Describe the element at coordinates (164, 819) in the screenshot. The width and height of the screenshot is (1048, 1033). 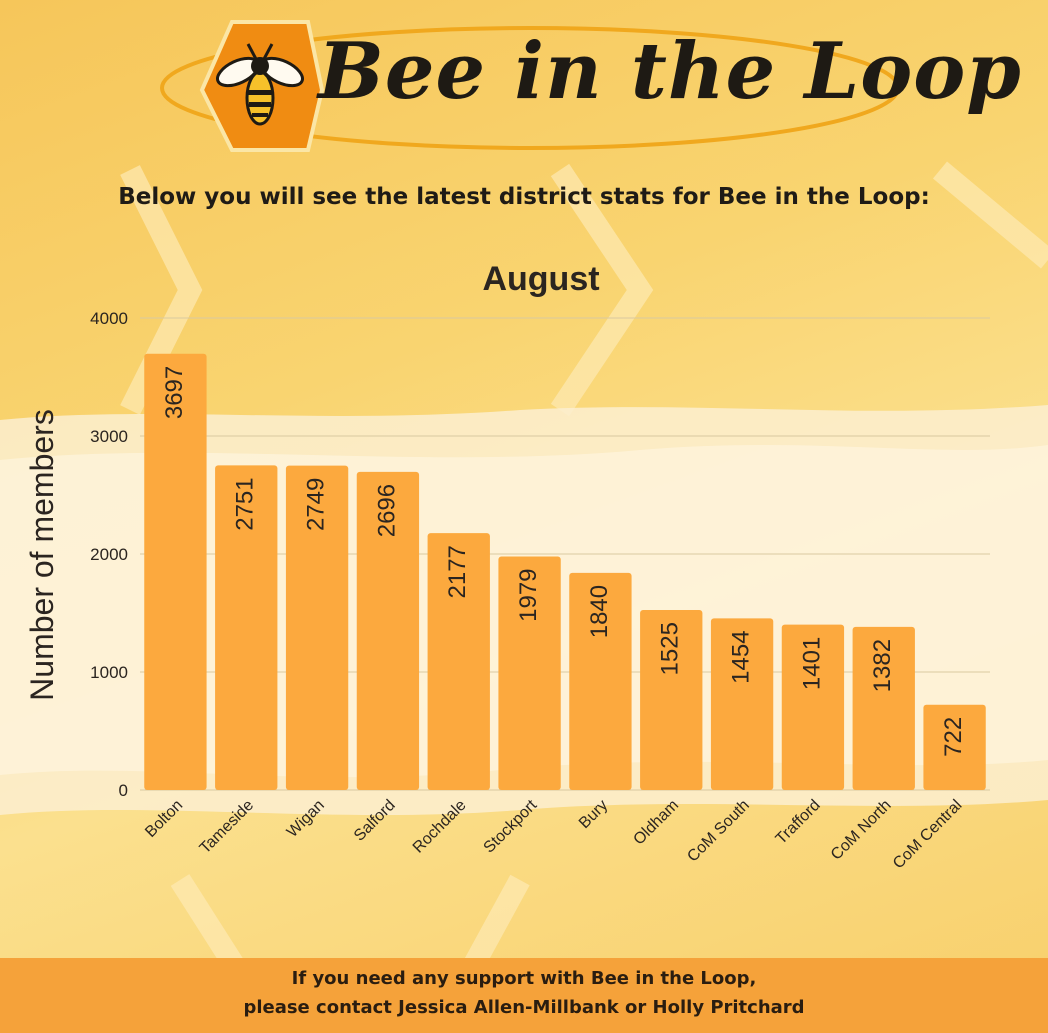
I see `x-tick-label: Bolton` at that location.